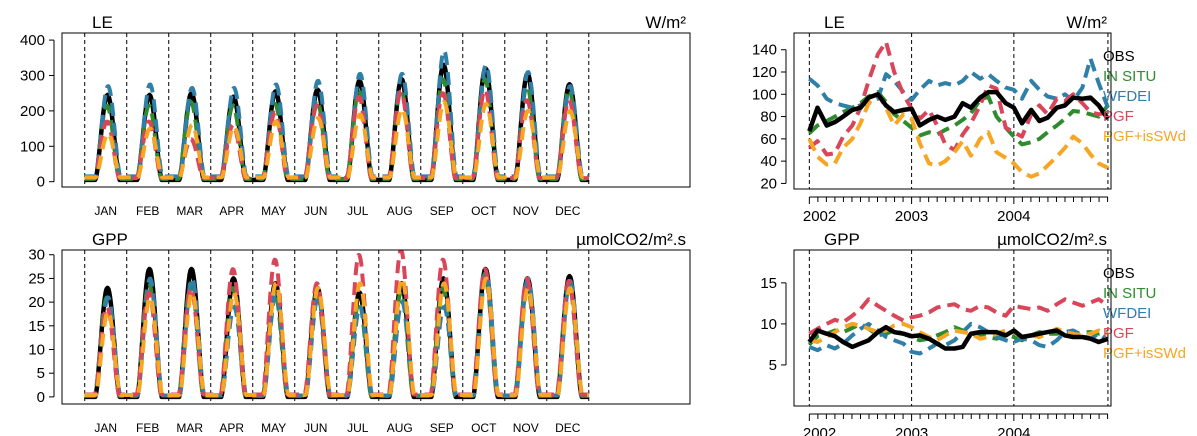 This screenshot has height=436, width=1197. What do you see at coordinates (36, 278) in the screenshot?
I see `y-tick-label: 25` at bounding box center [36, 278].